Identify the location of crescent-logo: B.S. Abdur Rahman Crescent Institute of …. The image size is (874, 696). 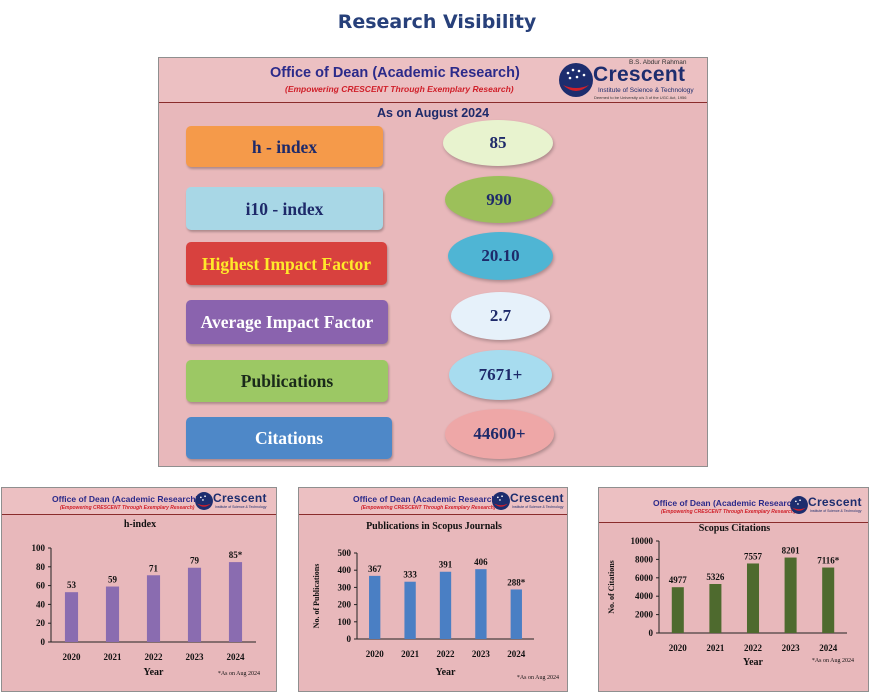
(632, 80).